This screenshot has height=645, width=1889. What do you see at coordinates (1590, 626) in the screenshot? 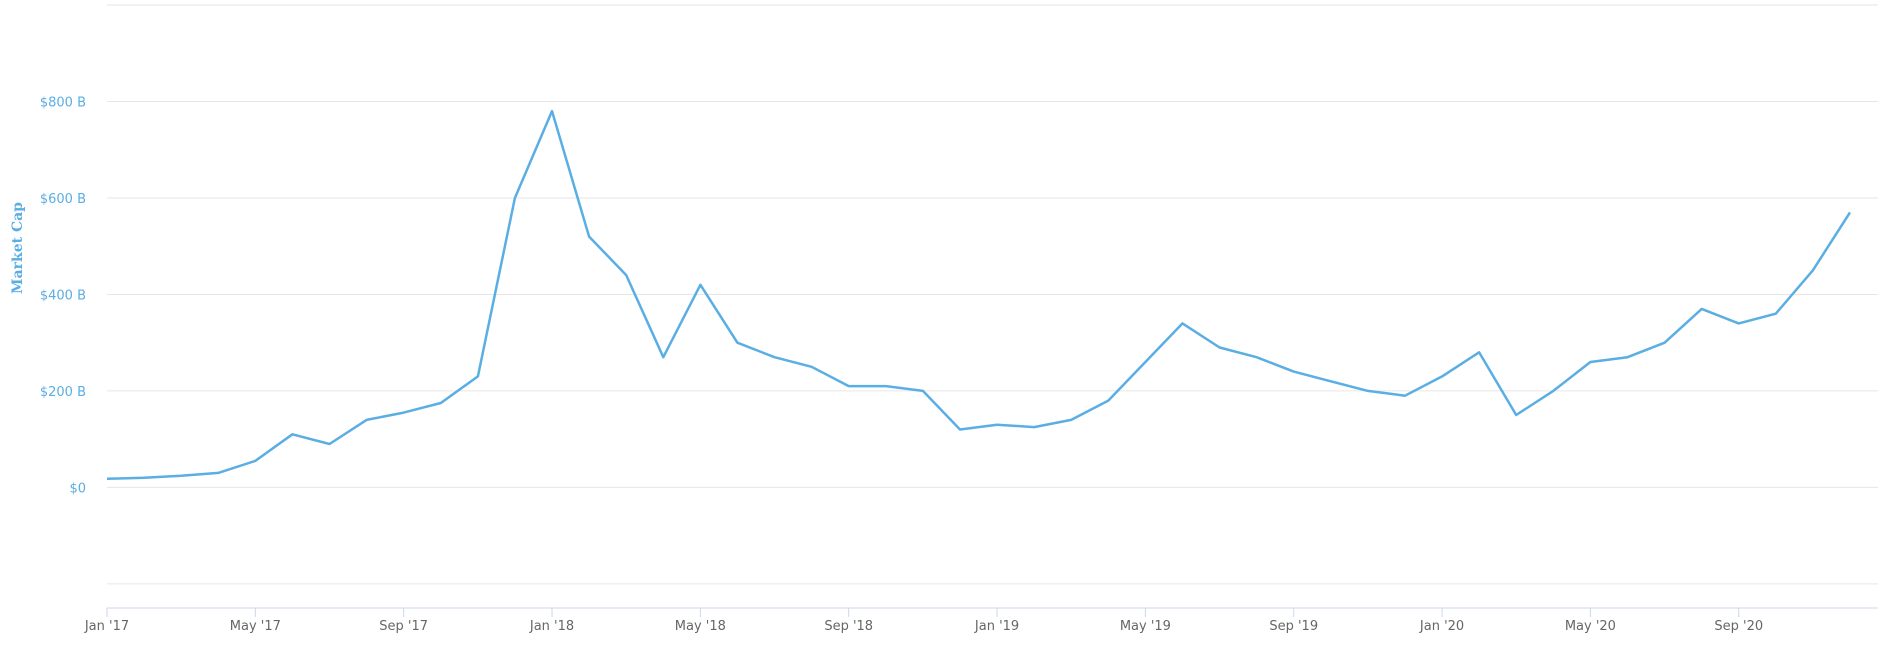
I see `x-tick-label: May '20` at bounding box center [1590, 626].